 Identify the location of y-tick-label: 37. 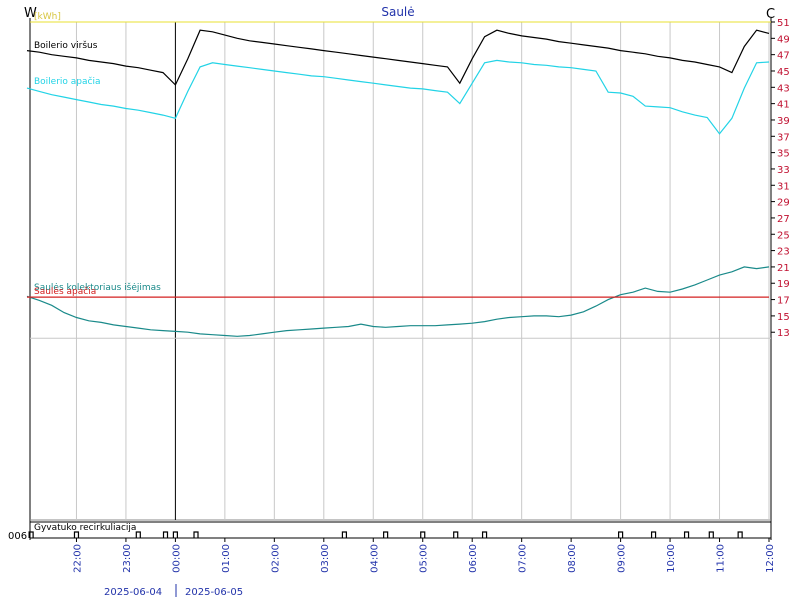
(783, 137).